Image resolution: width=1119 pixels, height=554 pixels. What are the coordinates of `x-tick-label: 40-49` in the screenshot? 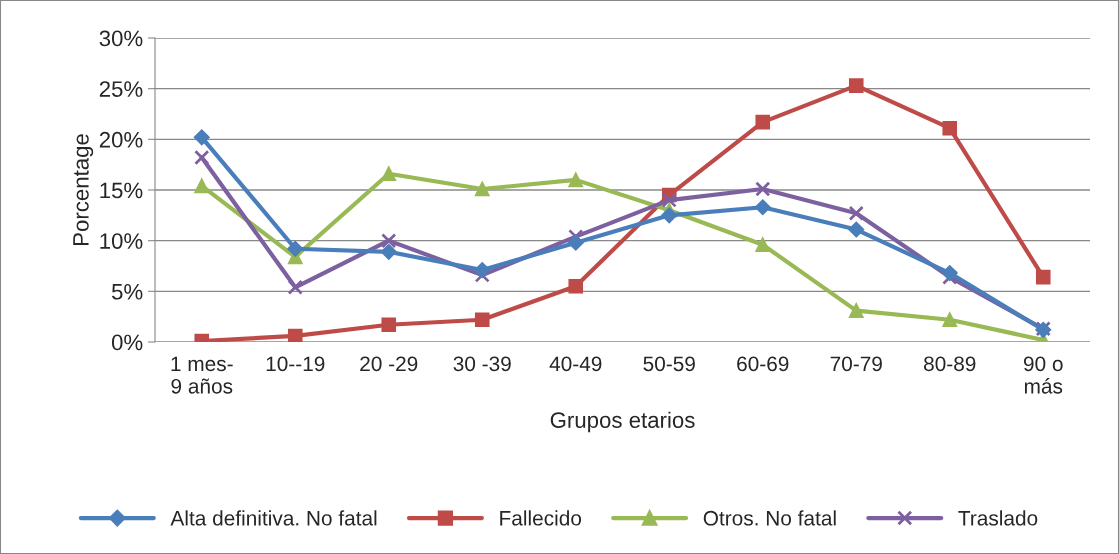 It's located at (575, 364).